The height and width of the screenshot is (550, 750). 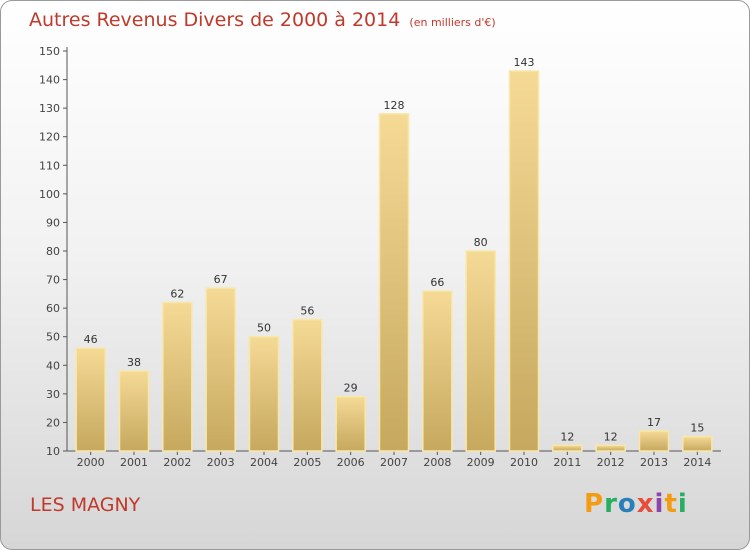 What do you see at coordinates (524, 462) in the screenshot?
I see `x-tick-label: 2010` at bounding box center [524, 462].